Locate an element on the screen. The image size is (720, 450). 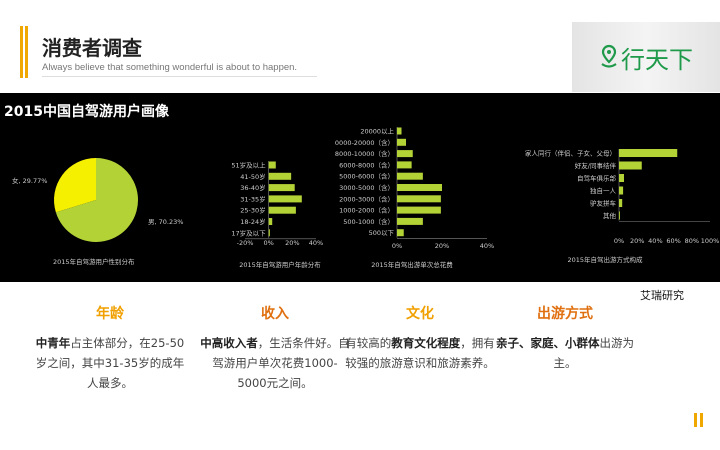
highlight-text: 中青年 is located at coordinates (53, 343).